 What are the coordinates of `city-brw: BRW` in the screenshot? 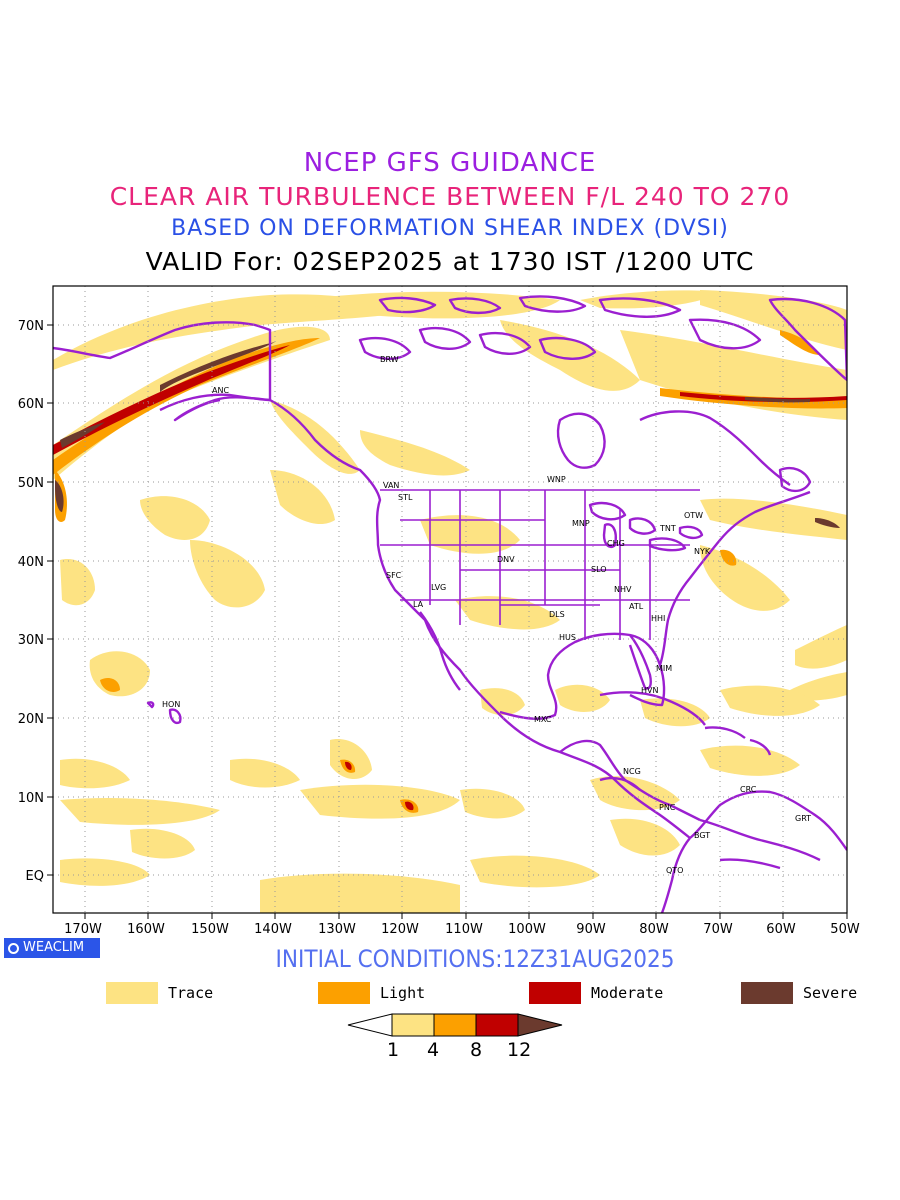 It's located at (389, 359).